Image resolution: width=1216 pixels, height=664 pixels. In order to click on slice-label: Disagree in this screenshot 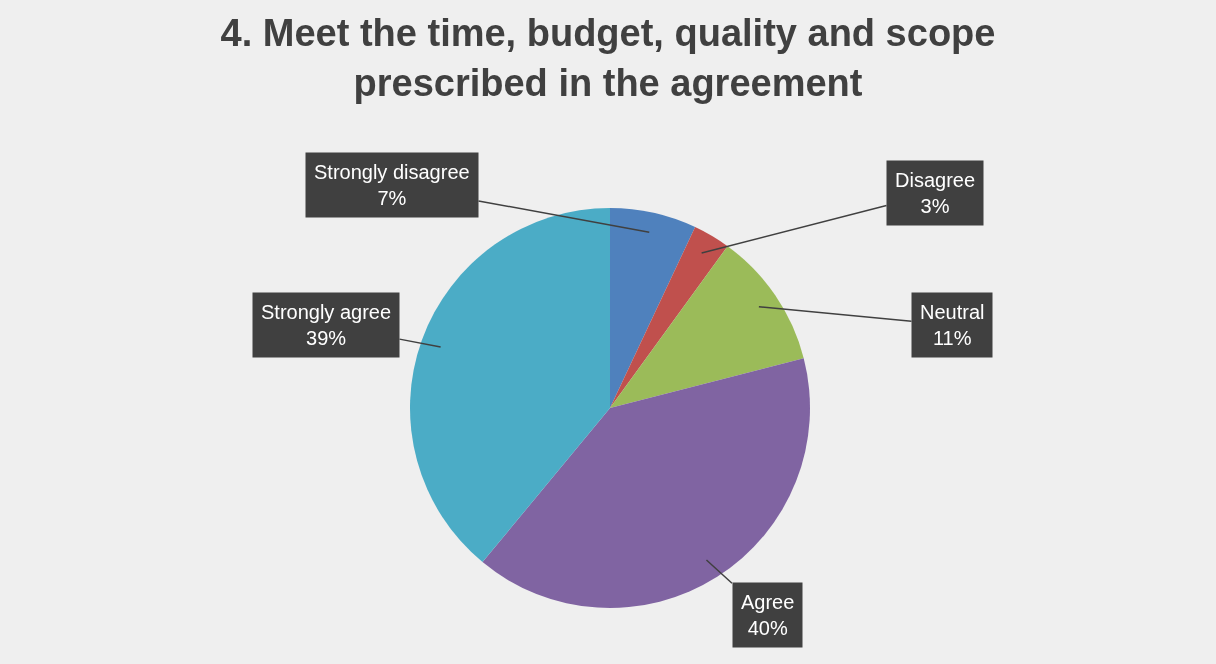, I will do `click(935, 180)`.